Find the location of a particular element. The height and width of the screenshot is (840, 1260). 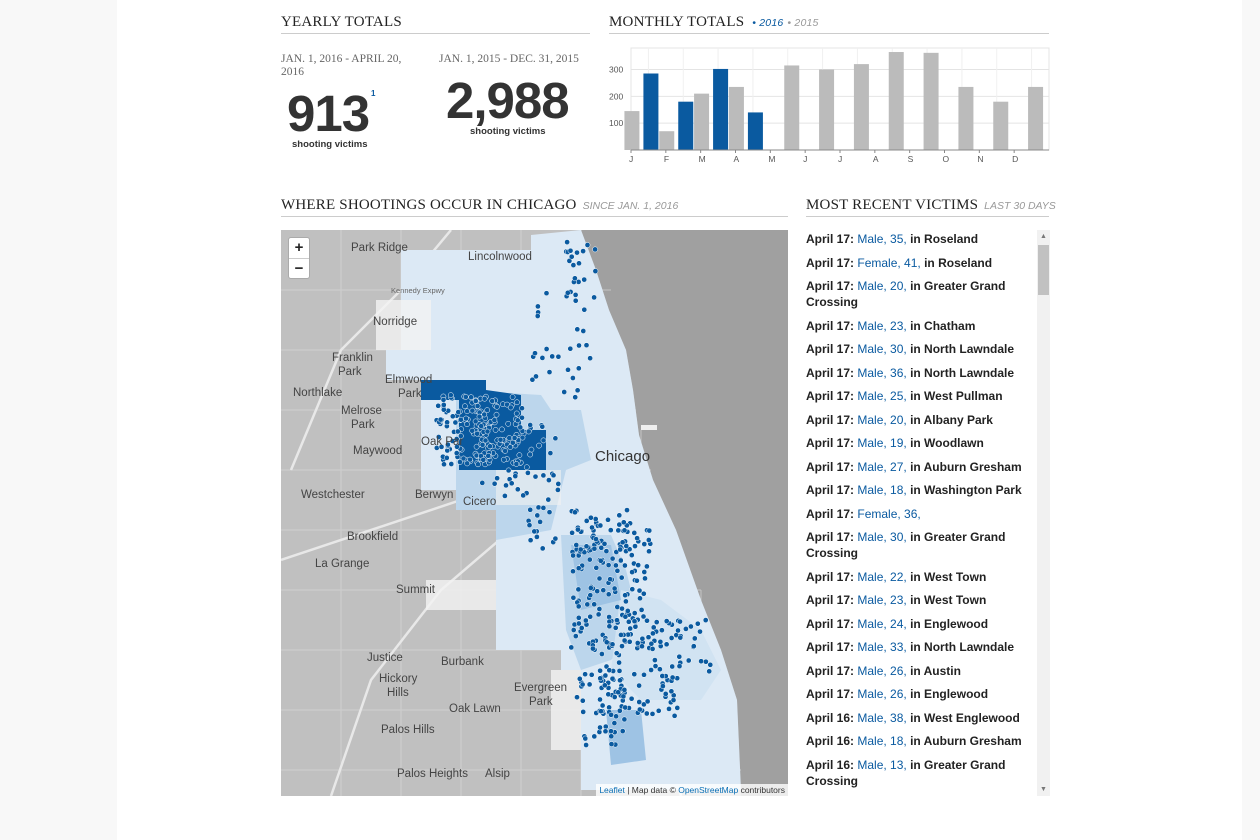

victim-list-item: April 17: Male, 20, in Albany Park is located at coordinates (928, 420).